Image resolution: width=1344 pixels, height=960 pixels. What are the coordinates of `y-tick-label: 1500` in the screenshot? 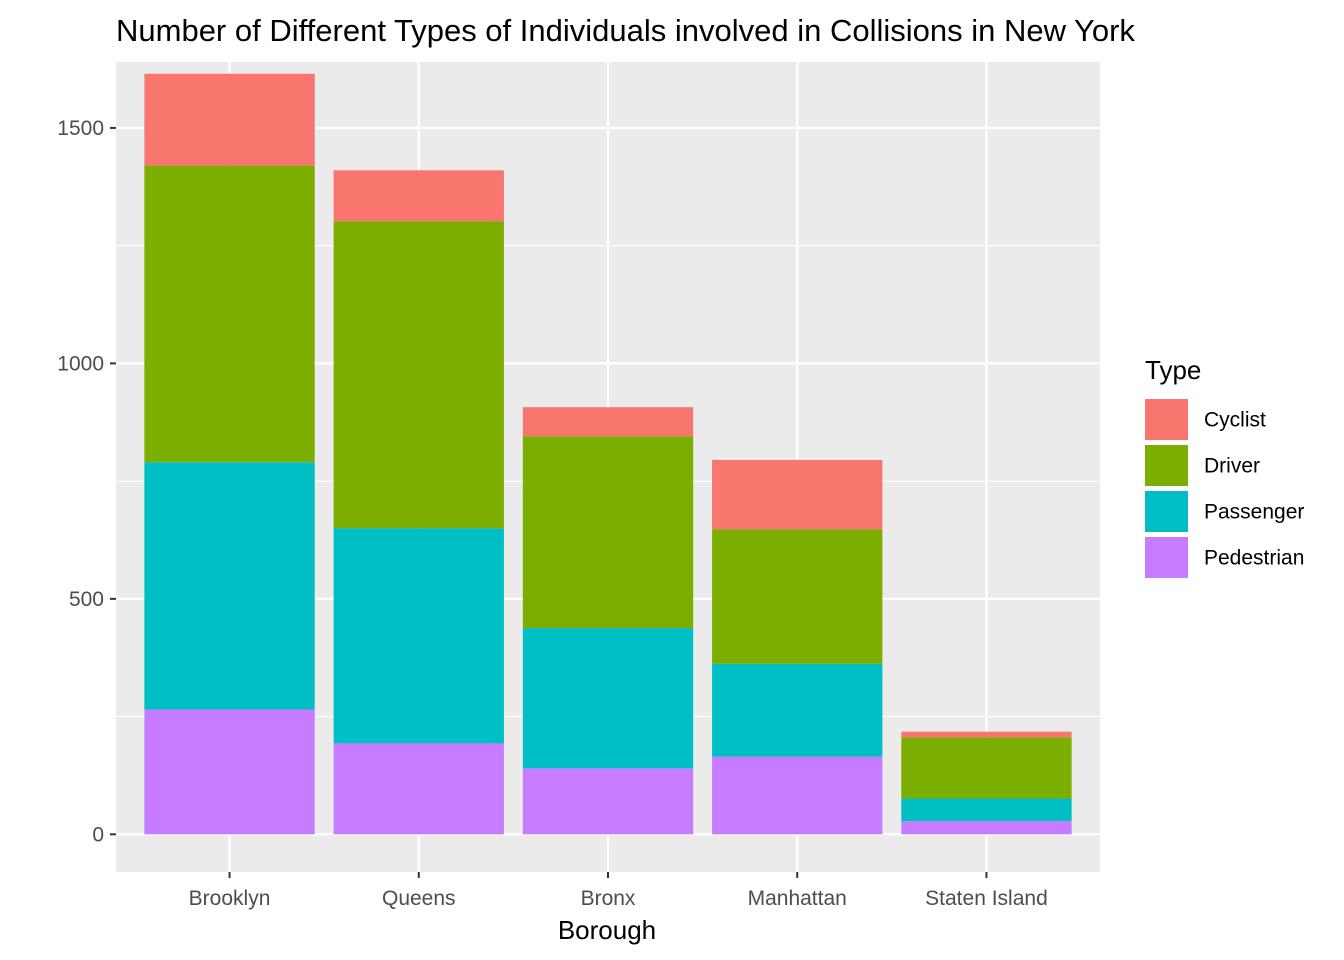 It's located at (80, 128).